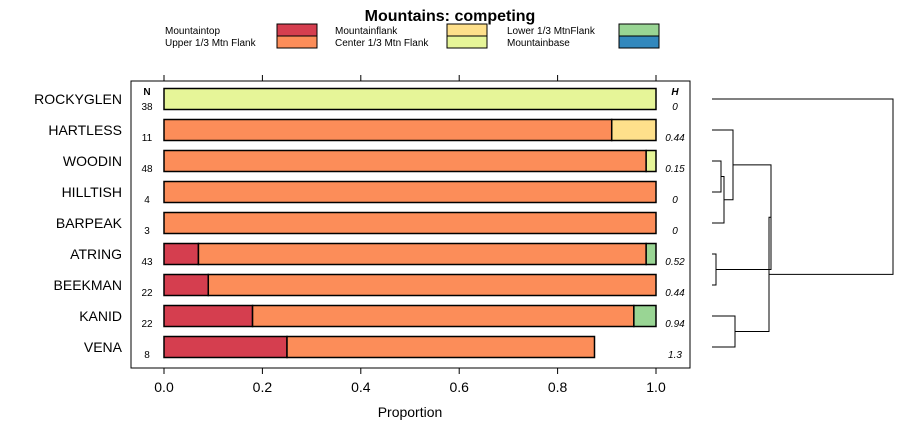 The image size is (900, 440). Describe the element at coordinates (551, 31) in the screenshot. I see `legend-label-lower-1-3-mtnflank: Lower 1/3 MtnFlank` at that location.